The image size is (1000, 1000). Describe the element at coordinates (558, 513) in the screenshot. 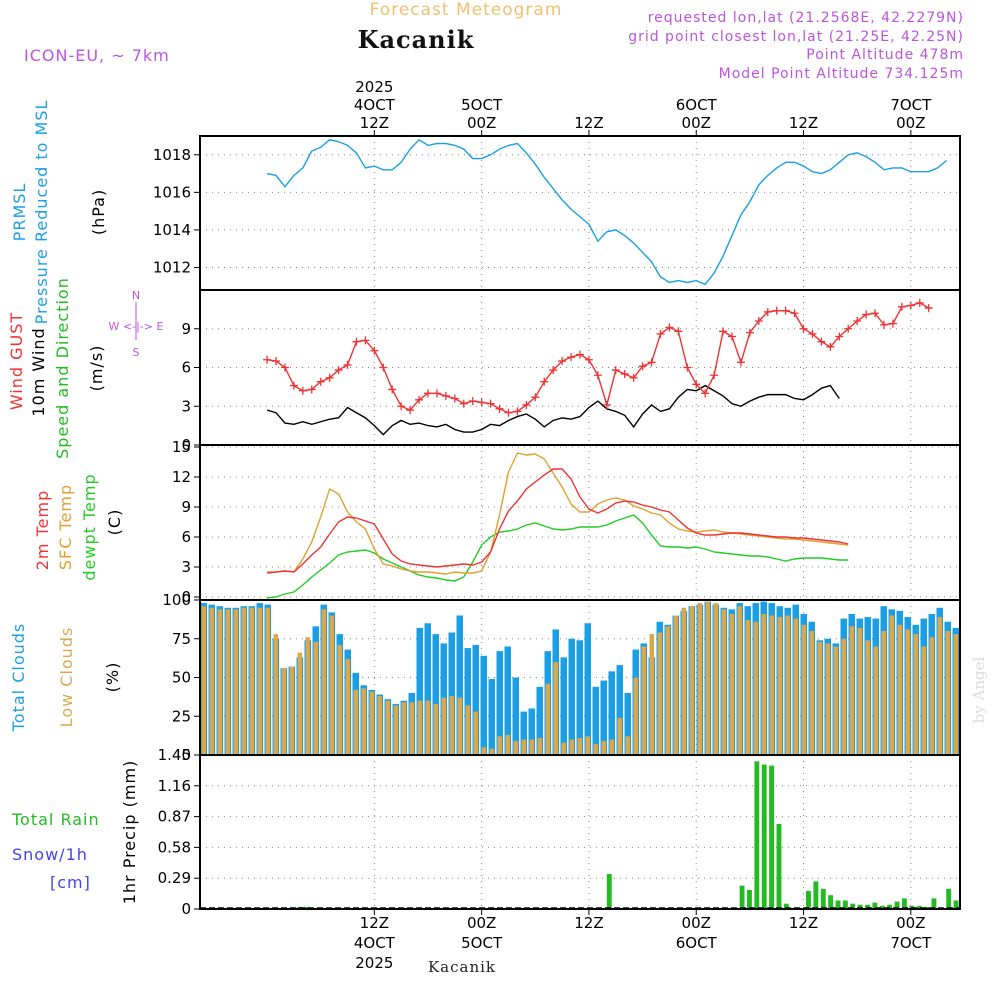

I see `sfc-temp-line` at that location.